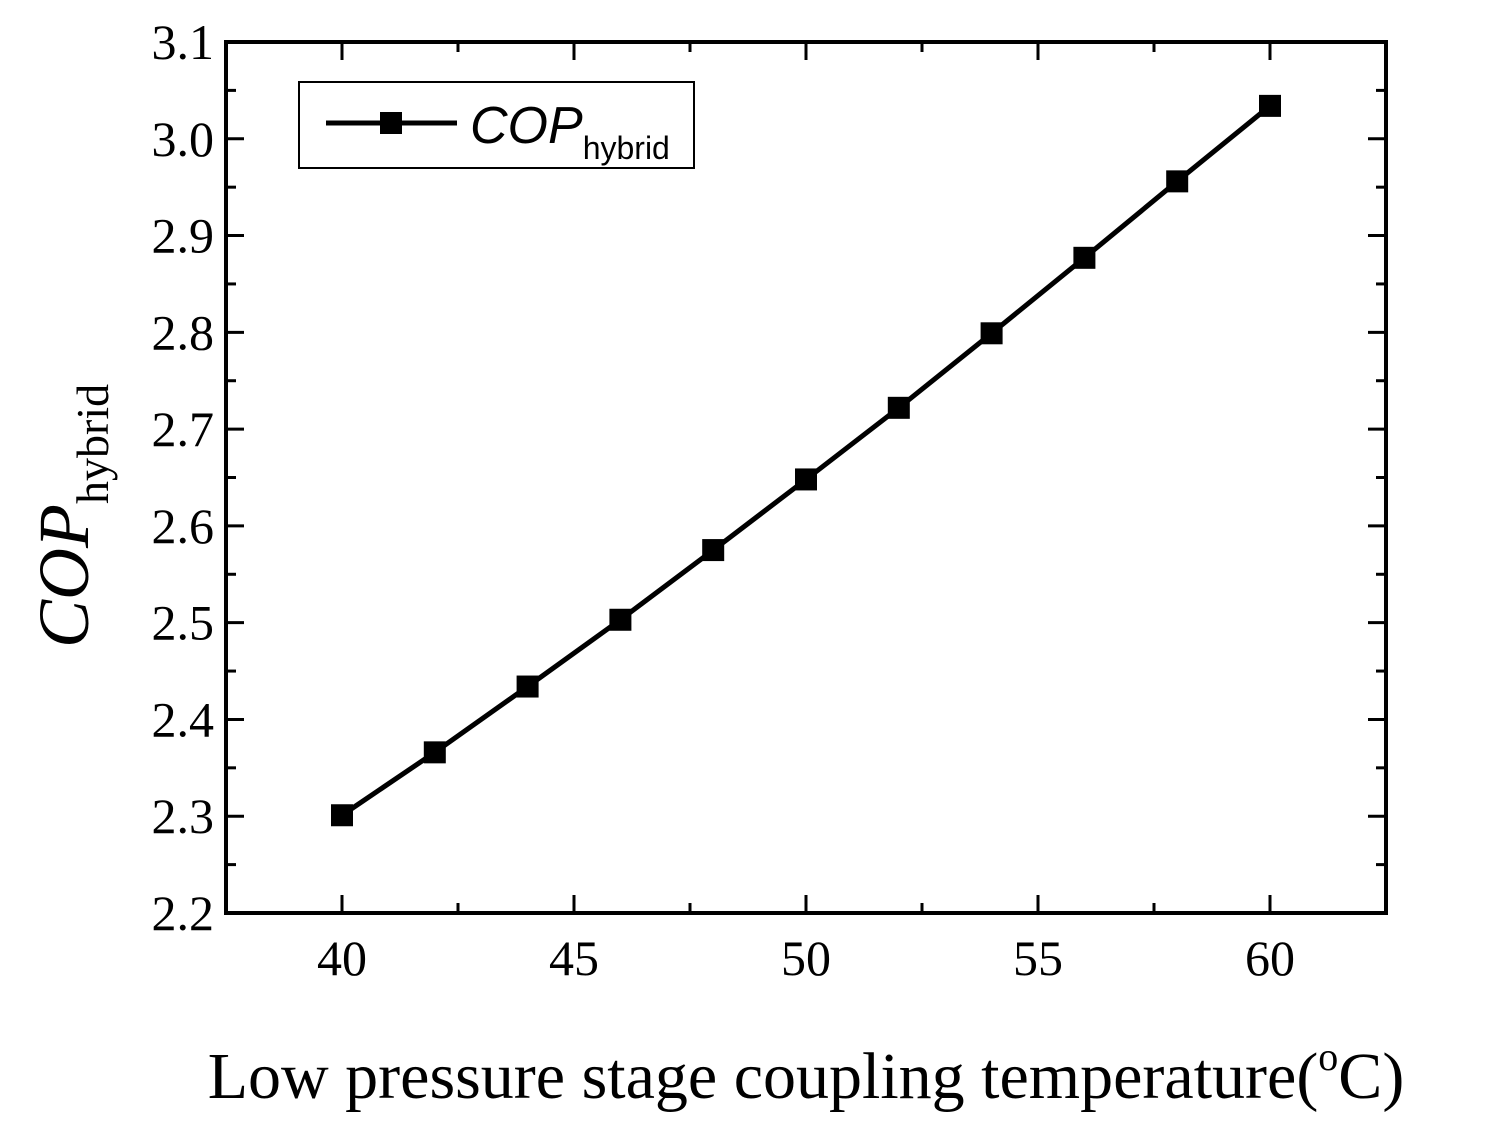 This screenshot has height=1148, width=1503. I want to click on x-axis-unit-open: (, so click(1307, 1076).